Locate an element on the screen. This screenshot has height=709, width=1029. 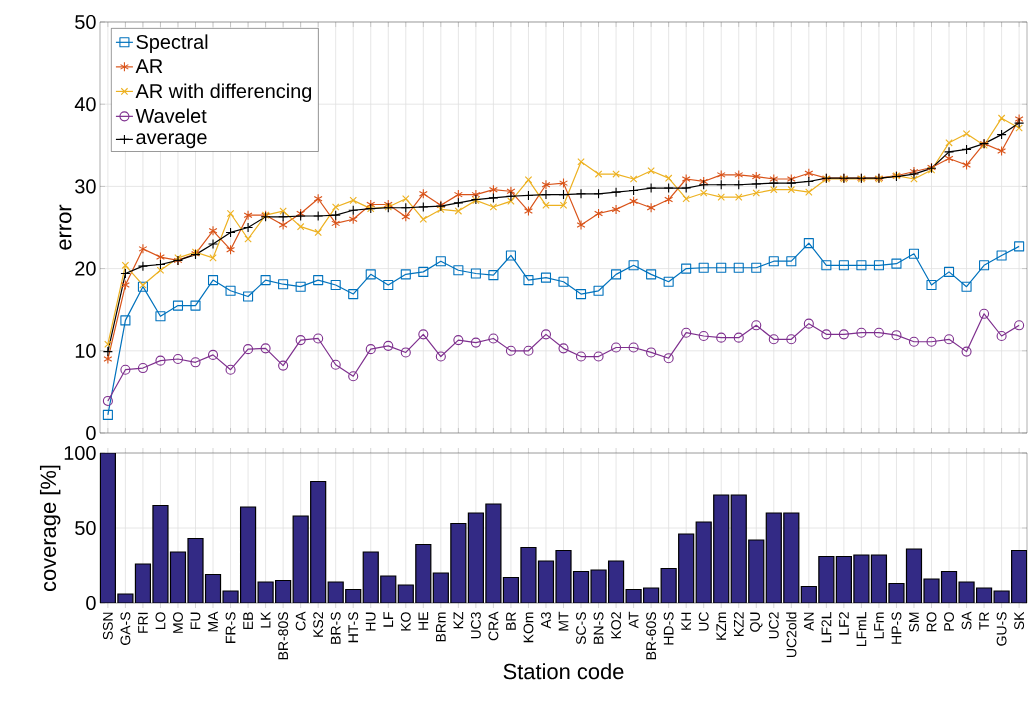
x-tick-label: FU is located at coordinates (195, 620).